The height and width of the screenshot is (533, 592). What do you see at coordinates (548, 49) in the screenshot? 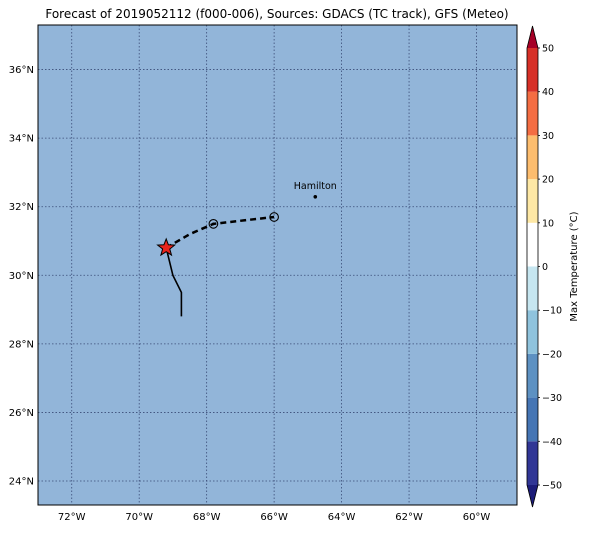
I see `colorbar-tick-label: 50` at bounding box center [548, 49].